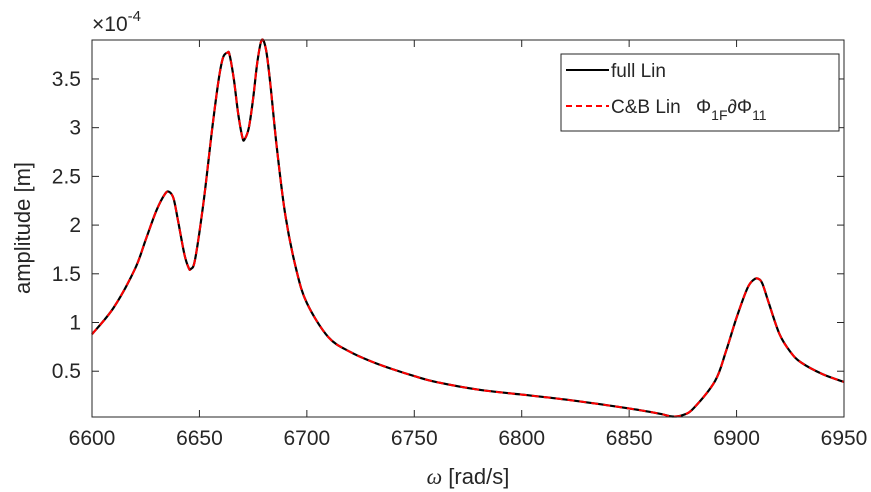 The width and height of the screenshot is (871, 492). What do you see at coordinates (629, 438) in the screenshot?
I see `x-tick-label: 6850` at bounding box center [629, 438].